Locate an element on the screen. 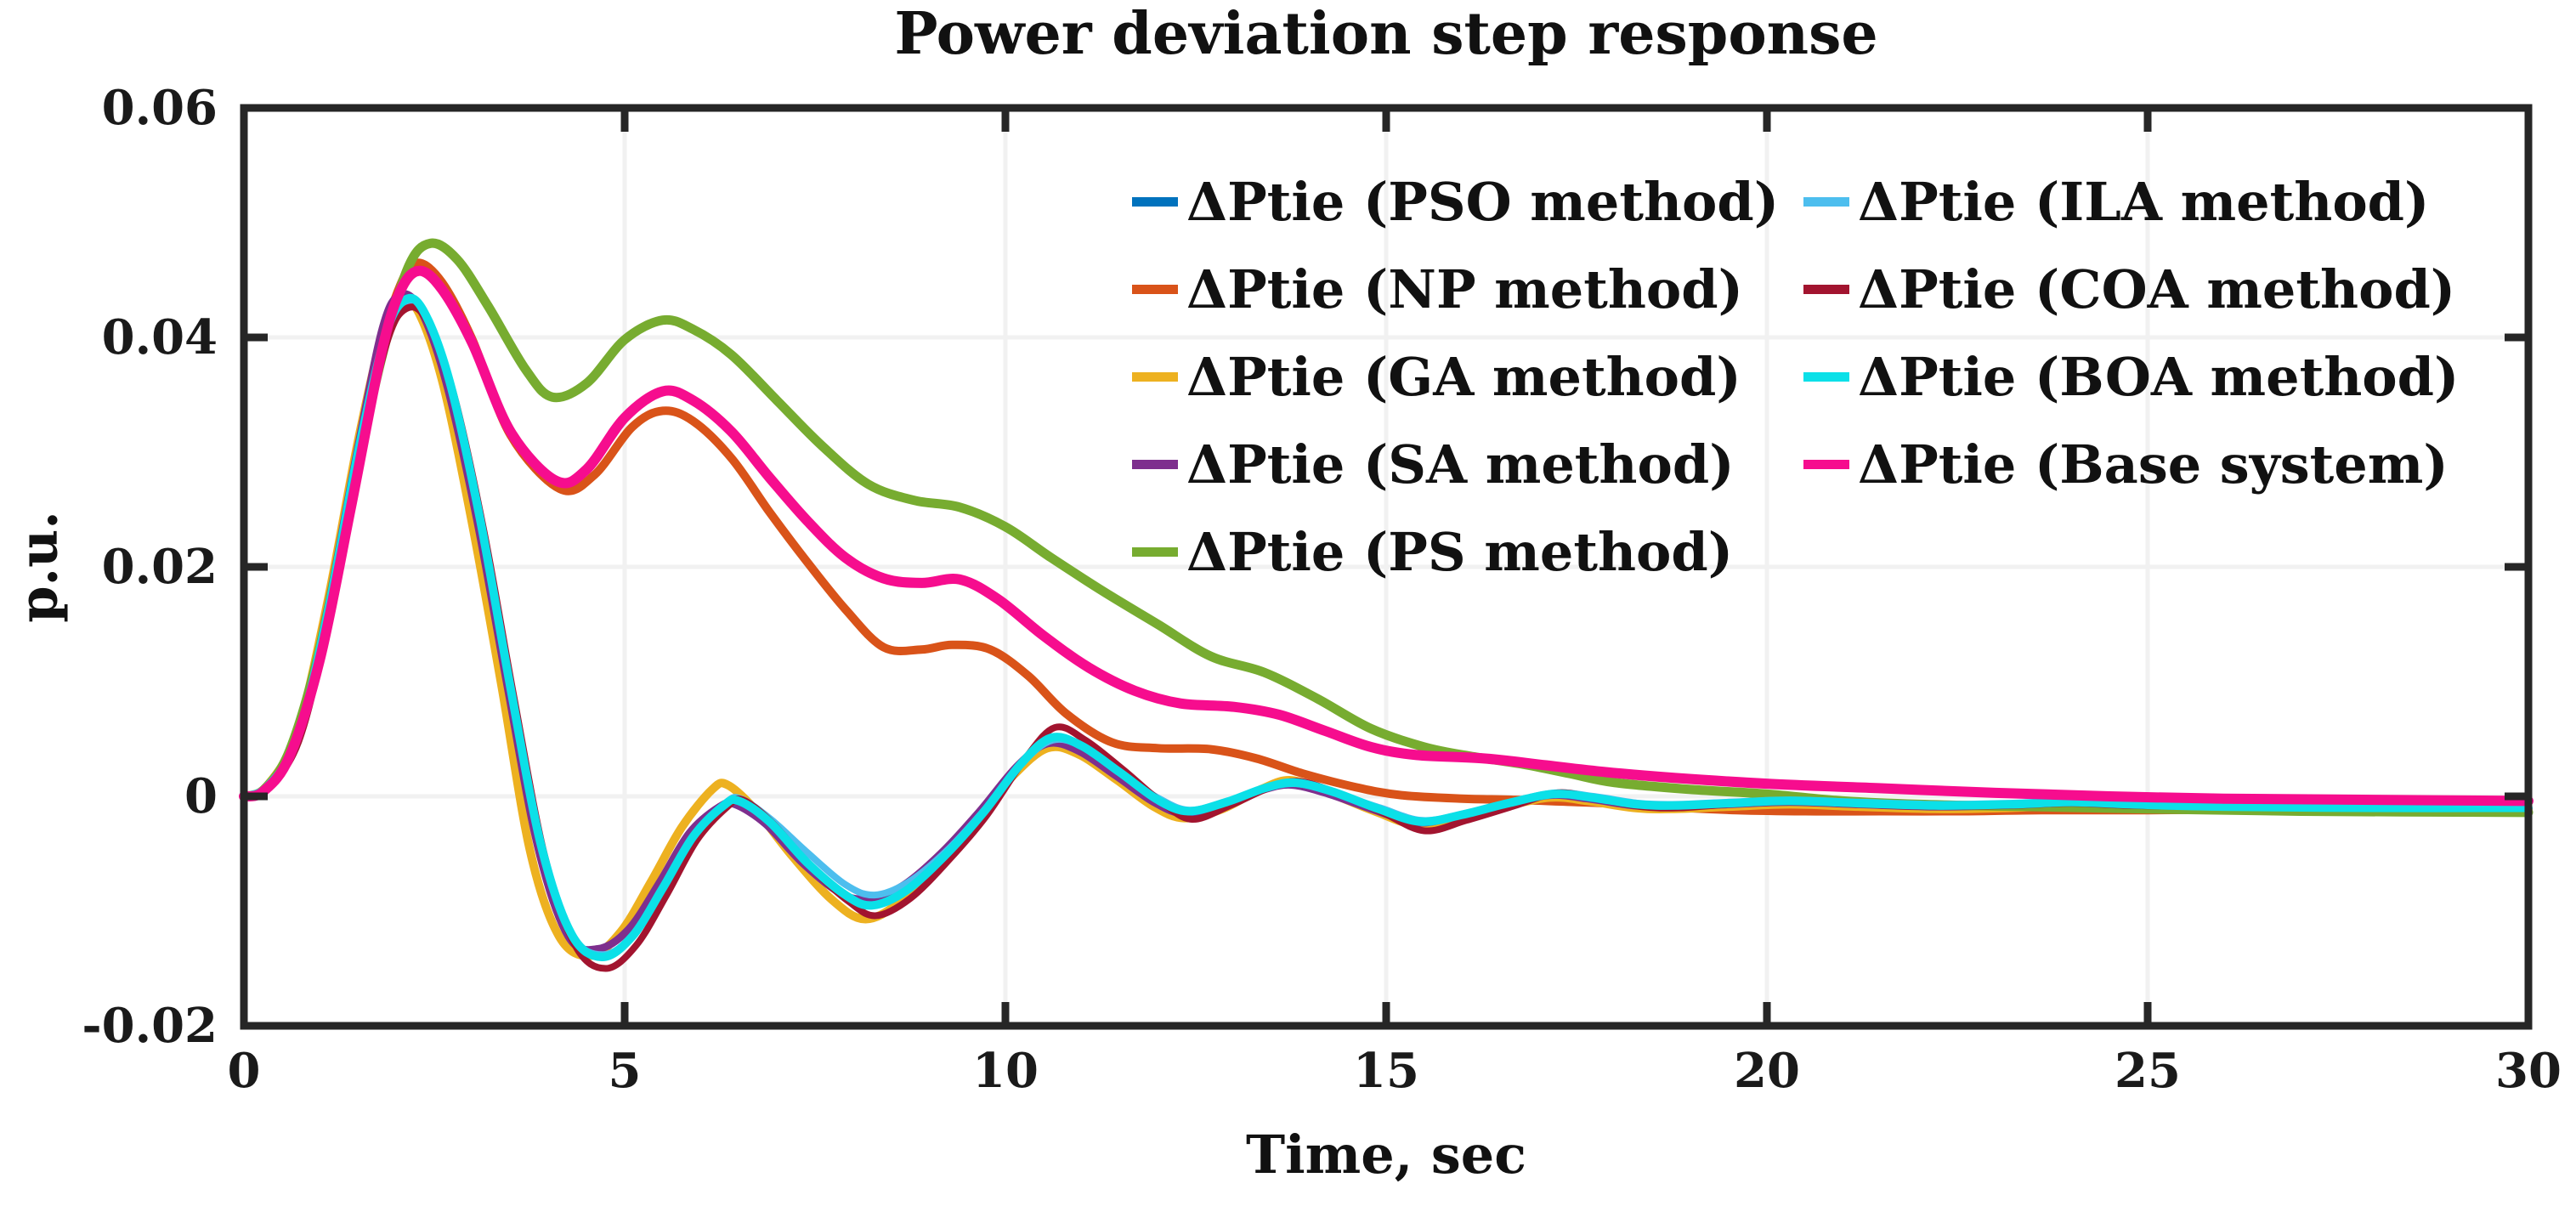  y-tick-label: -0.02 is located at coordinates (150, 1026).